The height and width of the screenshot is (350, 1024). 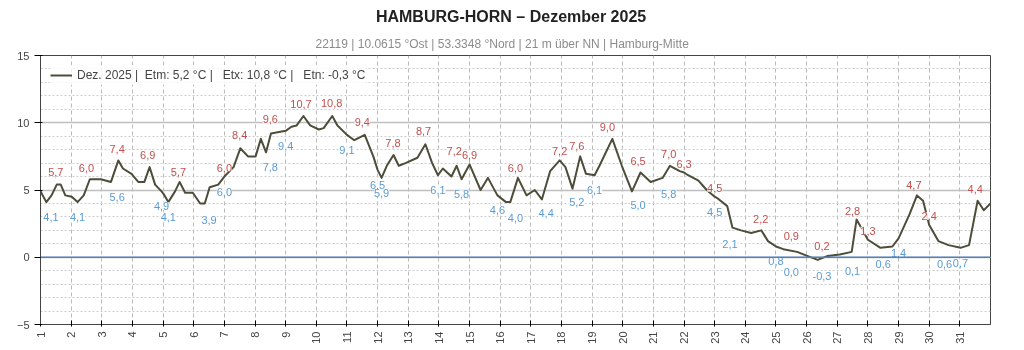 What do you see at coordinates (761, 218) in the screenshot?
I see `annotation: 2,2` at bounding box center [761, 218].